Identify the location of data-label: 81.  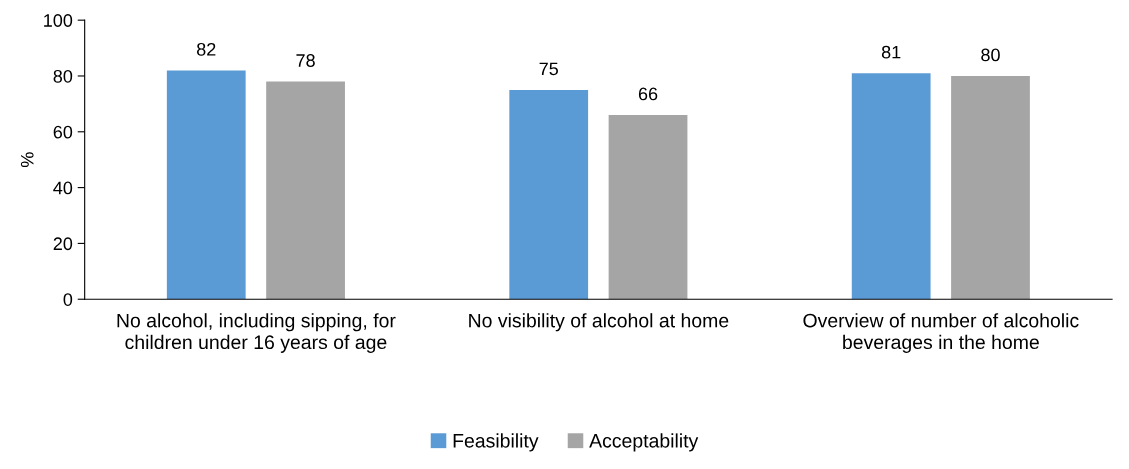
(891, 52).